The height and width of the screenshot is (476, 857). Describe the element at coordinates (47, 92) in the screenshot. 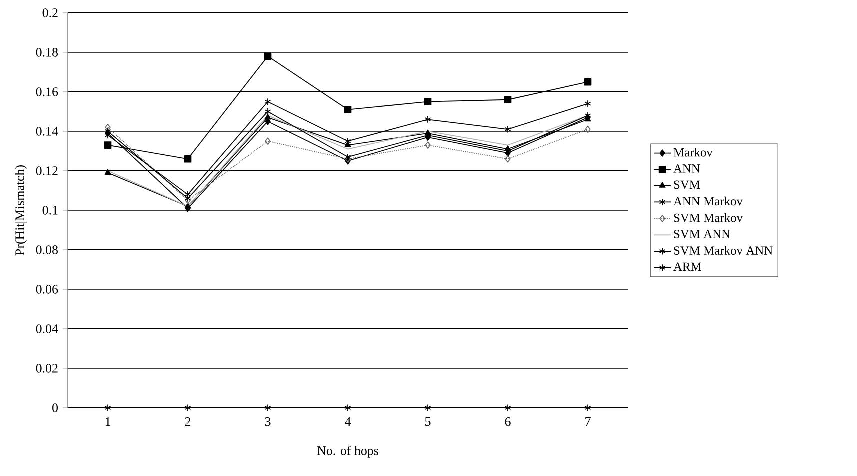

I see `y-tick-label: 0.16` at that location.